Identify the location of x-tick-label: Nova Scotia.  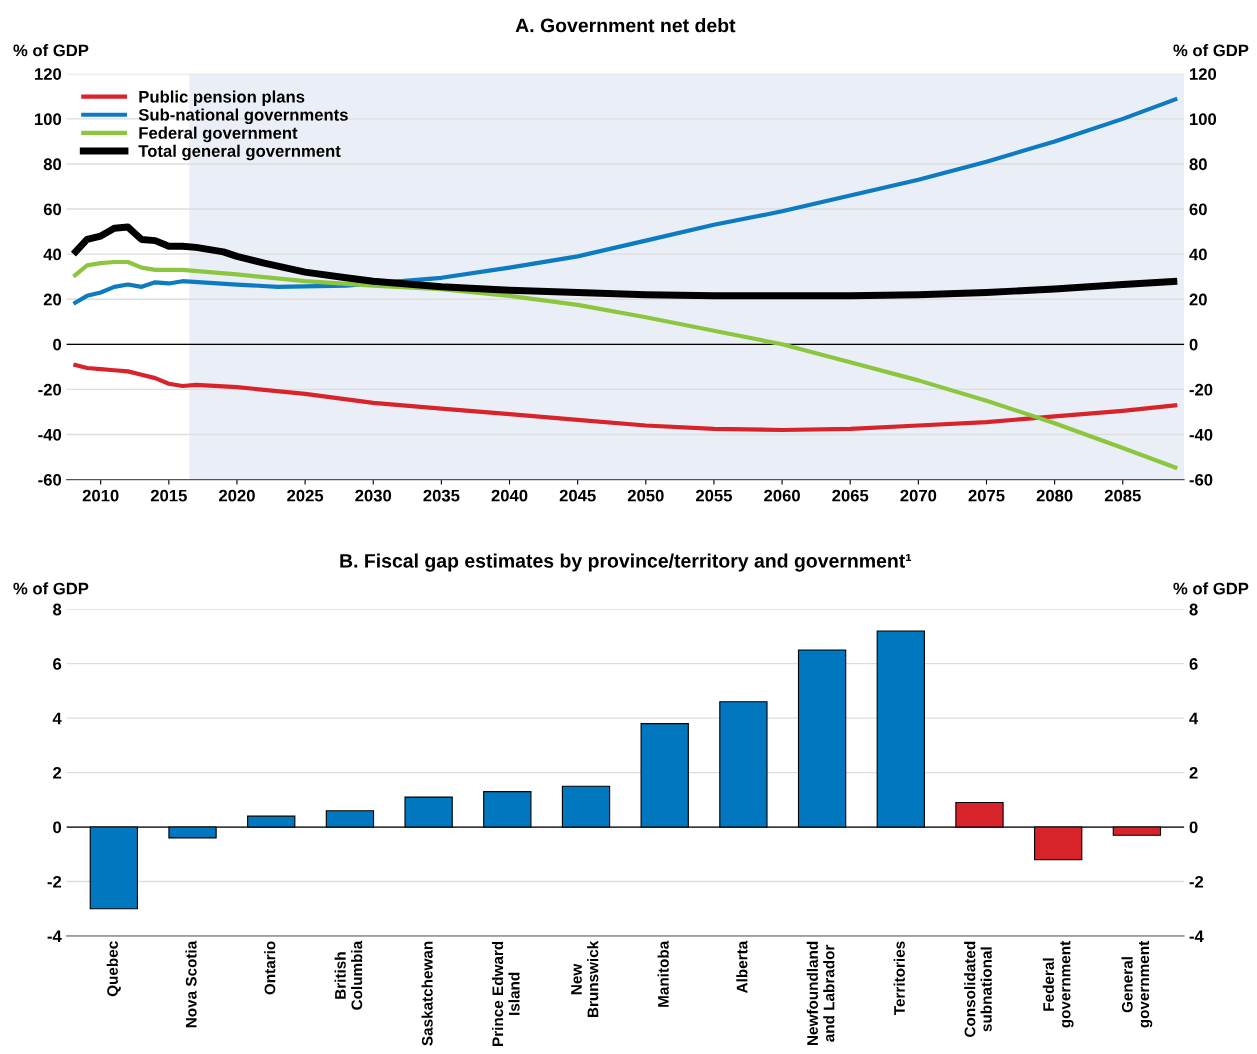
(191, 984).